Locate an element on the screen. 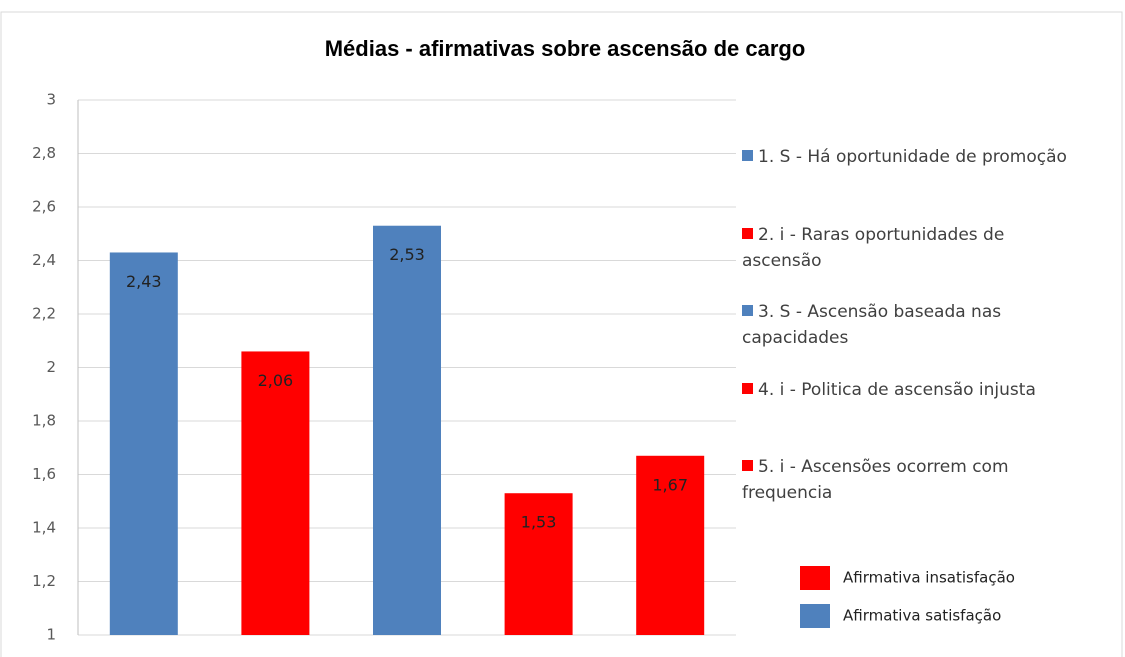 The width and height of the screenshot is (1125, 657). legend-item: 2. i - Raras oportunidades de ascensão is located at coordinates (912, 248).